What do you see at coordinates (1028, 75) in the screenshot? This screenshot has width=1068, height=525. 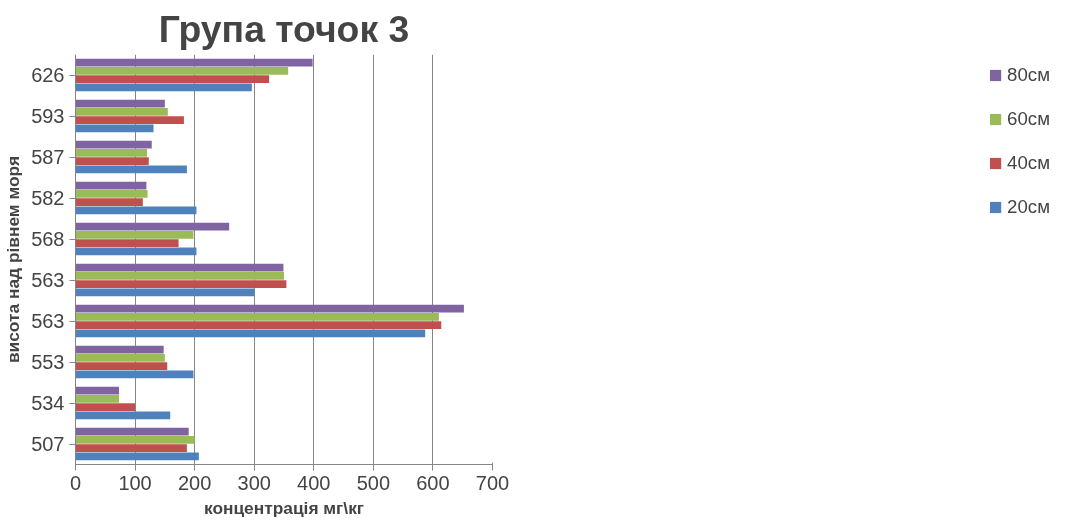 I see `legend-label: 80см` at bounding box center [1028, 75].